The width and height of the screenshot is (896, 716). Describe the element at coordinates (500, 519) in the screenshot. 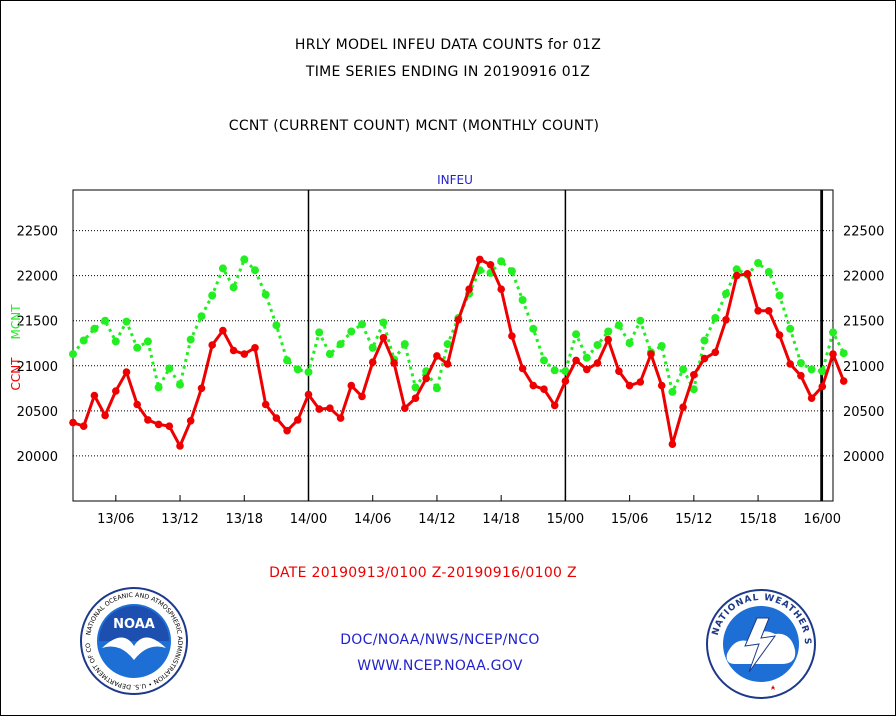

I see `x-tick-label: 14/18` at that location.